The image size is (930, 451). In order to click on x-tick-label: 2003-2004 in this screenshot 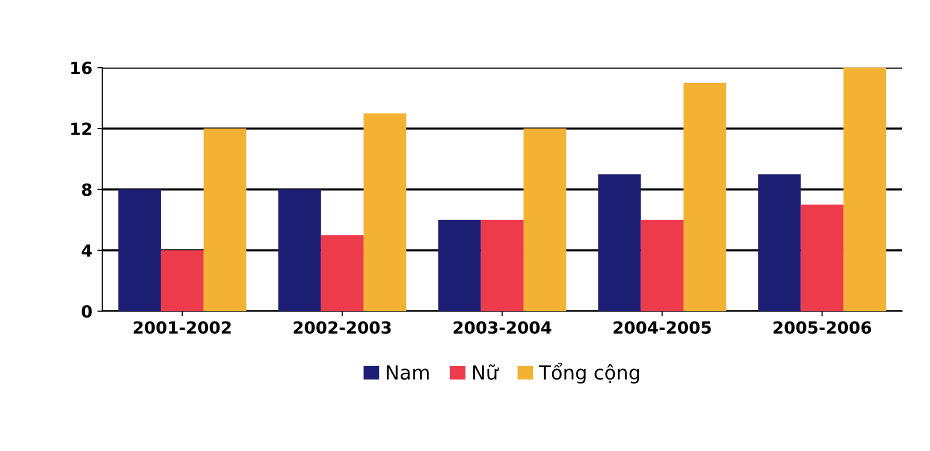, I will do `click(503, 327)`.